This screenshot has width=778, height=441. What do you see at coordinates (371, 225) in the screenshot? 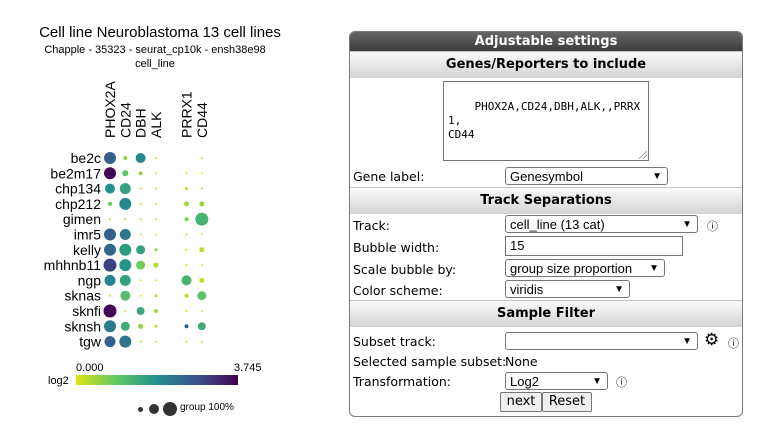
I see `track-label: Track:` at bounding box center [371, 225].